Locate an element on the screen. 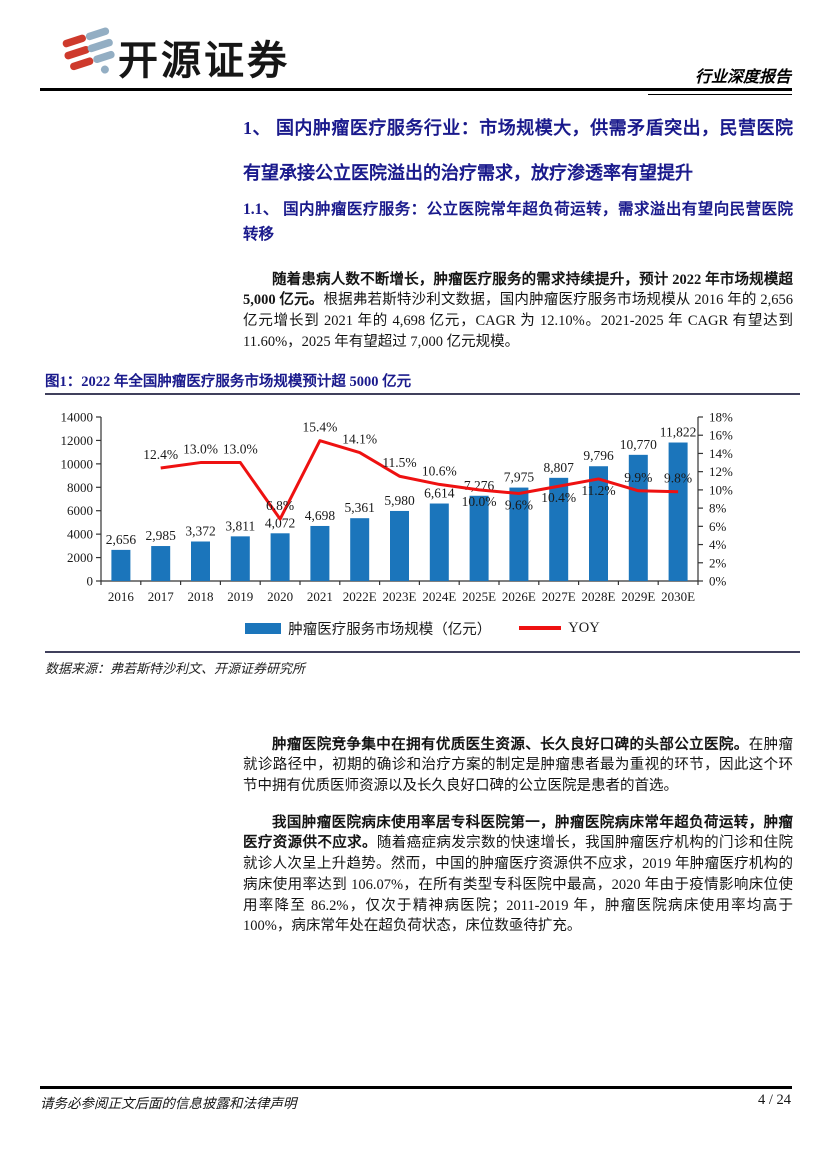 The width and height of the screenshot is (827, 1169). svg-text: 2024E is located at coordinates (439, 596).